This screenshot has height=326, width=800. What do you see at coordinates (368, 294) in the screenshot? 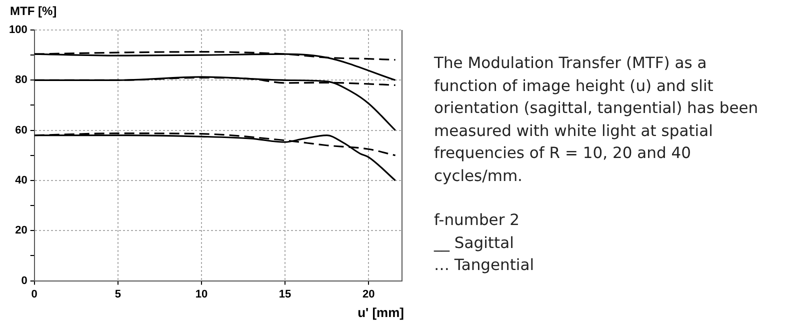
I see `x-tick-label: 20` at bounding box center [368, 294].